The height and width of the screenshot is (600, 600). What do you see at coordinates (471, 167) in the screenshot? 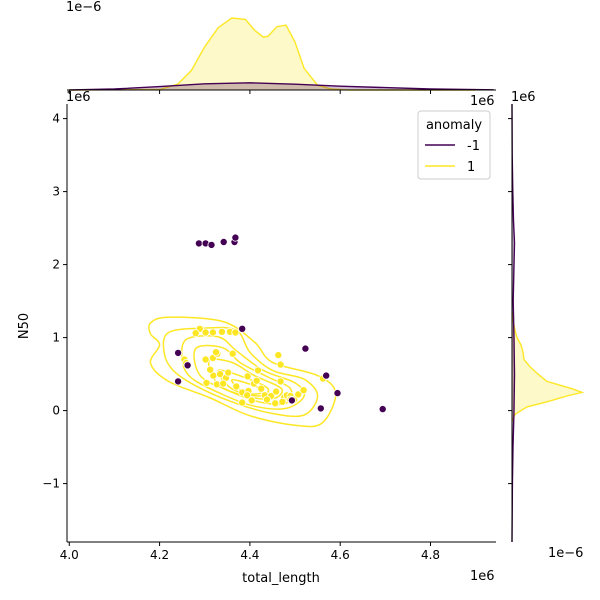
I see `legend-label-1: 1` at bounding box center [471, 167].